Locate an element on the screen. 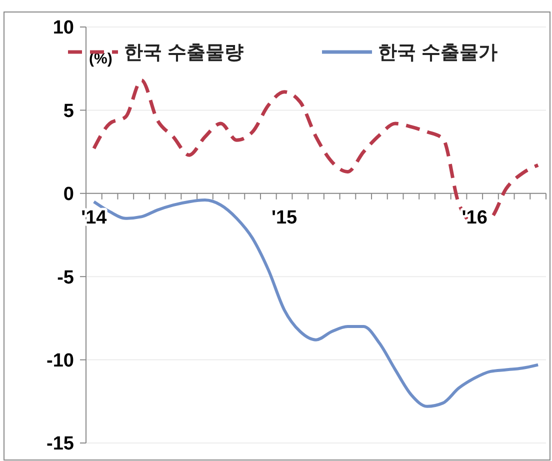 The height and width of the screenshot is (461, 552). y-tick-label: -10 is located at coordinates (60, 361).